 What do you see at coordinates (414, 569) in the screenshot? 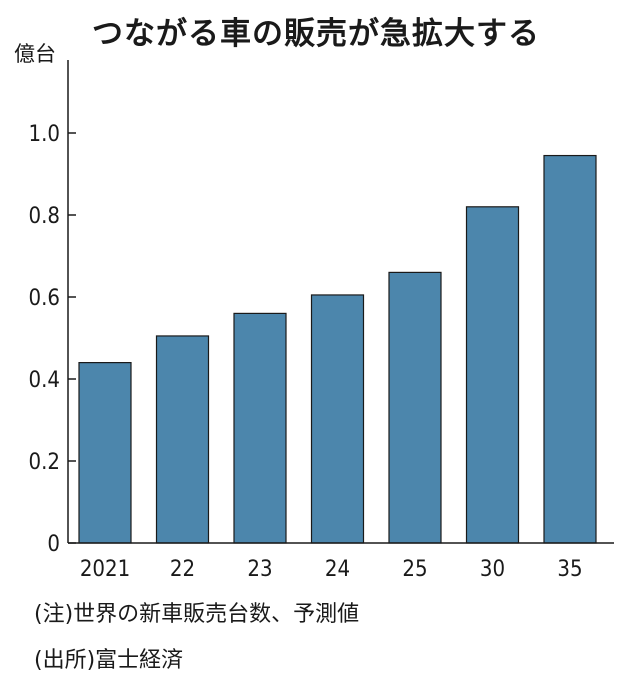
I see `x-tick-label: 25` at bounding box center [414, 569].